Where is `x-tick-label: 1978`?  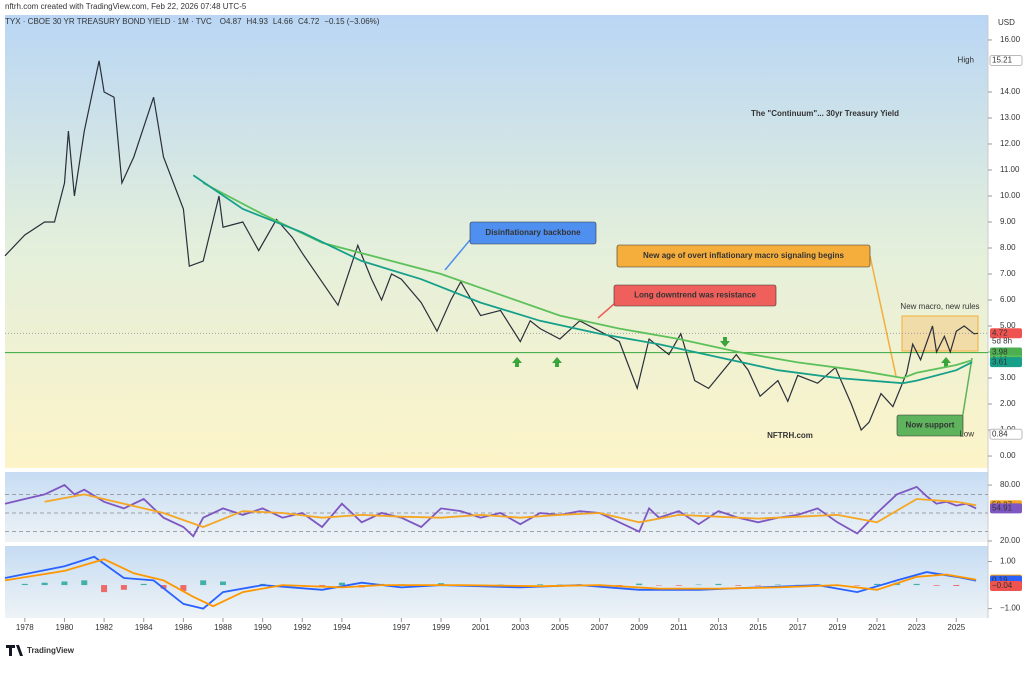 x-tick-label: 1978 is located at coordinates (25, 627).